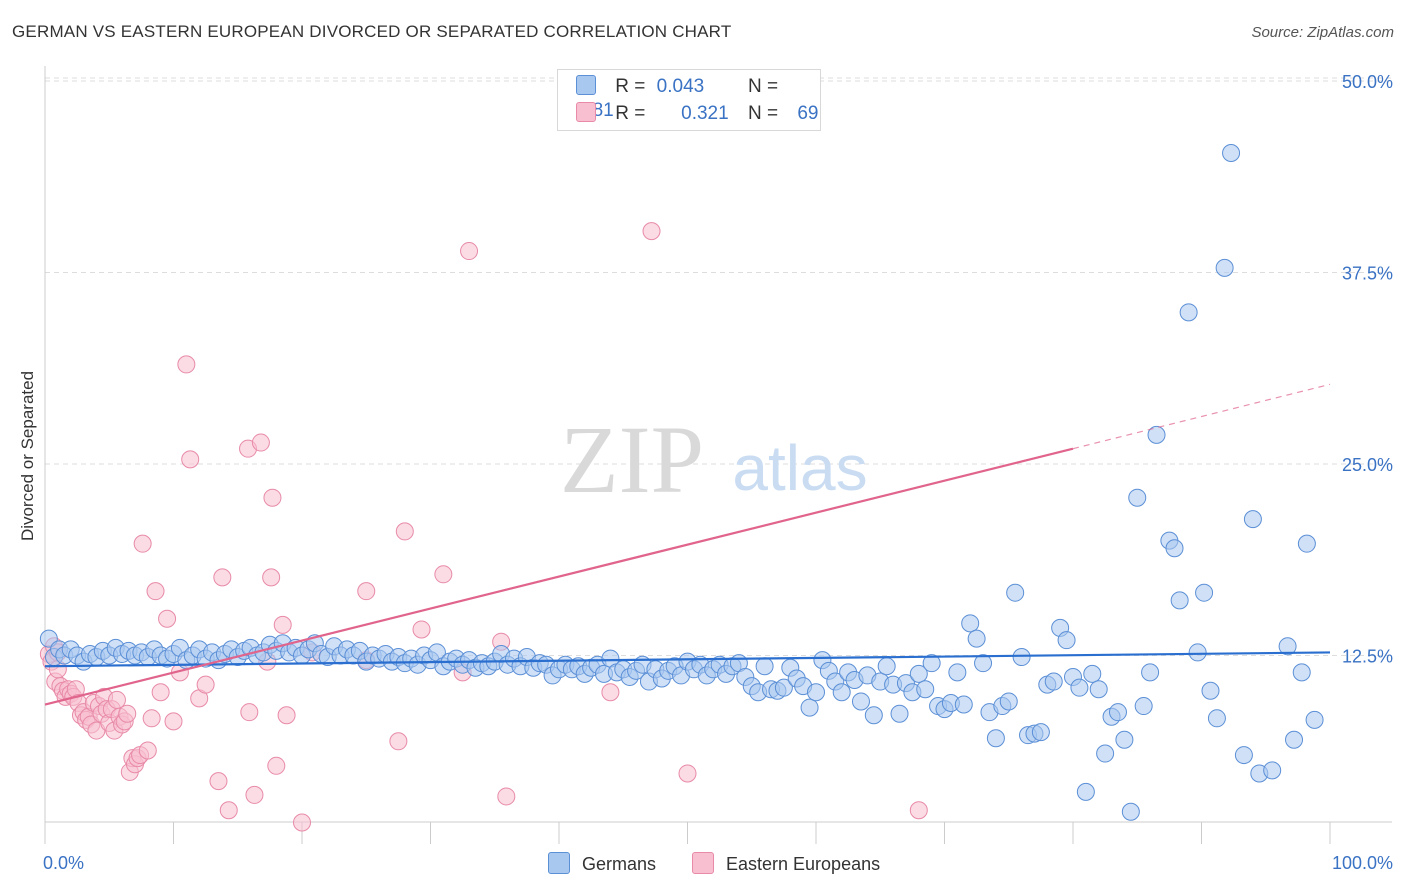  What do you see at coordinates (703, 863) in the screenshot?
I see `bottom-legend-swatch-eastern-europeans` at bounding box center [703, 863].